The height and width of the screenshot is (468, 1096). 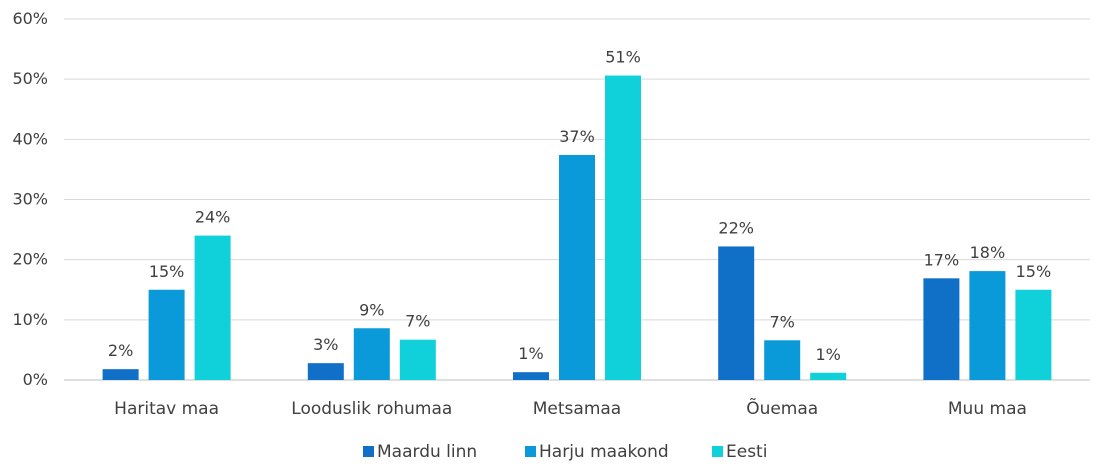 What do you see at coordinates (30, 259) in the screenshot?
I see `y-tick-label: 20%` at bounding box center [30, 259].